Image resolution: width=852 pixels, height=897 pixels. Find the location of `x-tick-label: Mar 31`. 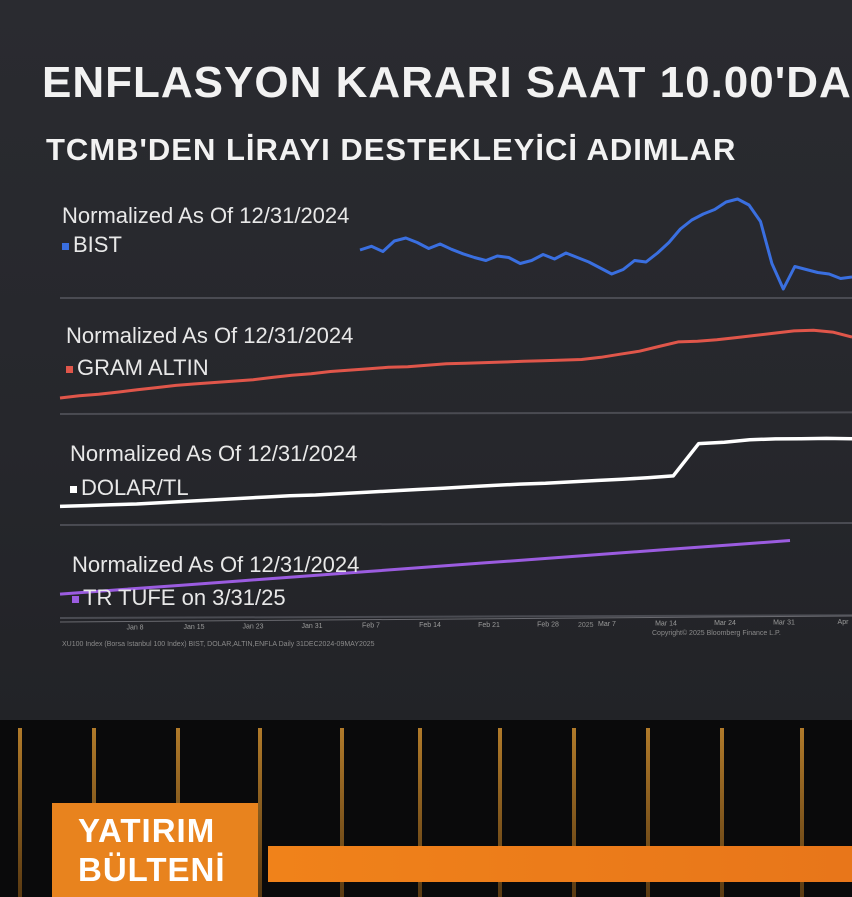

x-tick-label: Mar 31 is located at coordinates (784, 623).